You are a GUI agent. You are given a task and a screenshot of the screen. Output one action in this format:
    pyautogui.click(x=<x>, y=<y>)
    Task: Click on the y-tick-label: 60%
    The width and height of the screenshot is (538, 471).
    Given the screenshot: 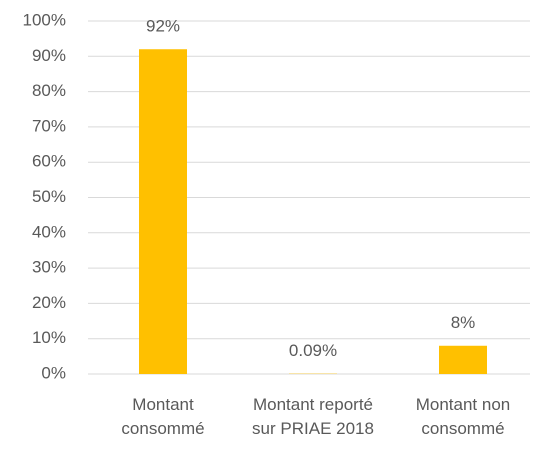 What is the action you would take?
    pyautogui.click(x=49, y=161)
    